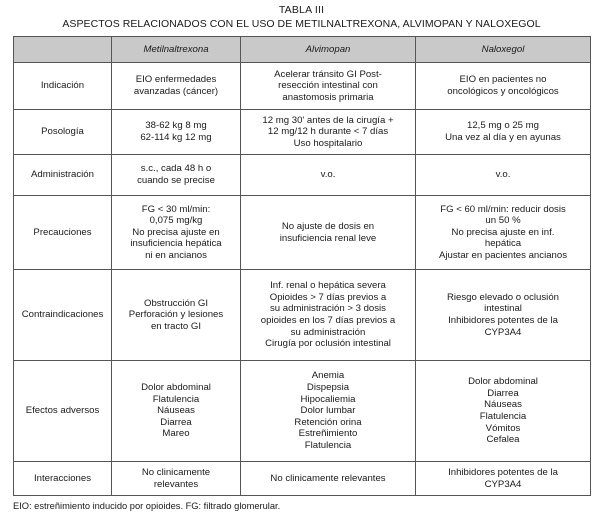  I want to click on cell-line: 12,5 mg o 25 mg, so click(503, 126).